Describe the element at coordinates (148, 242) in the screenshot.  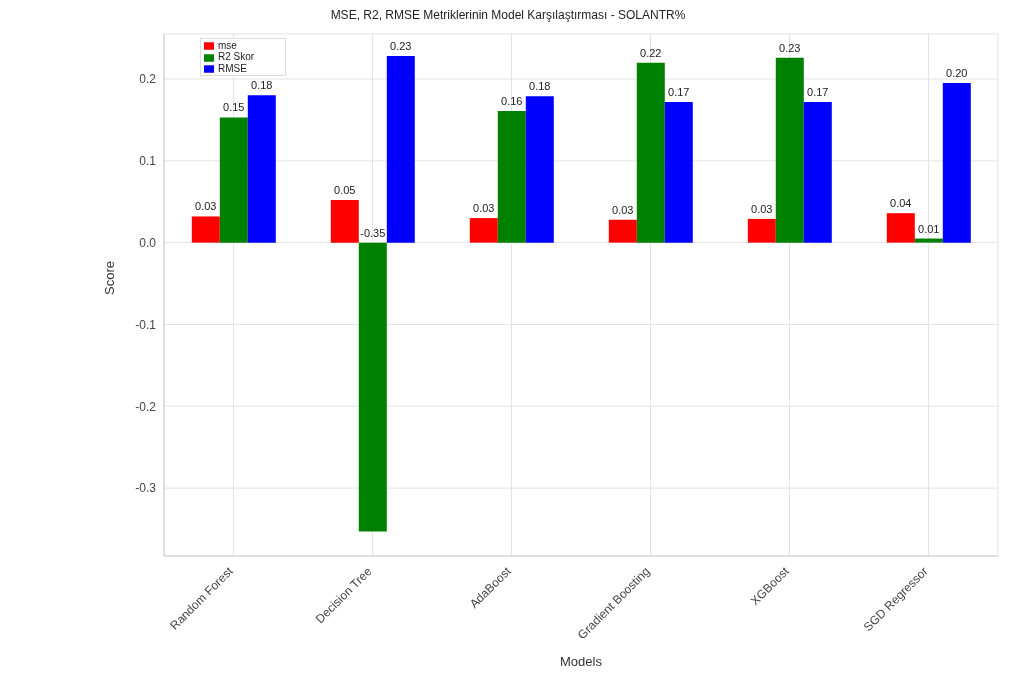
I see `y-tick-label: 0.0` at that location.